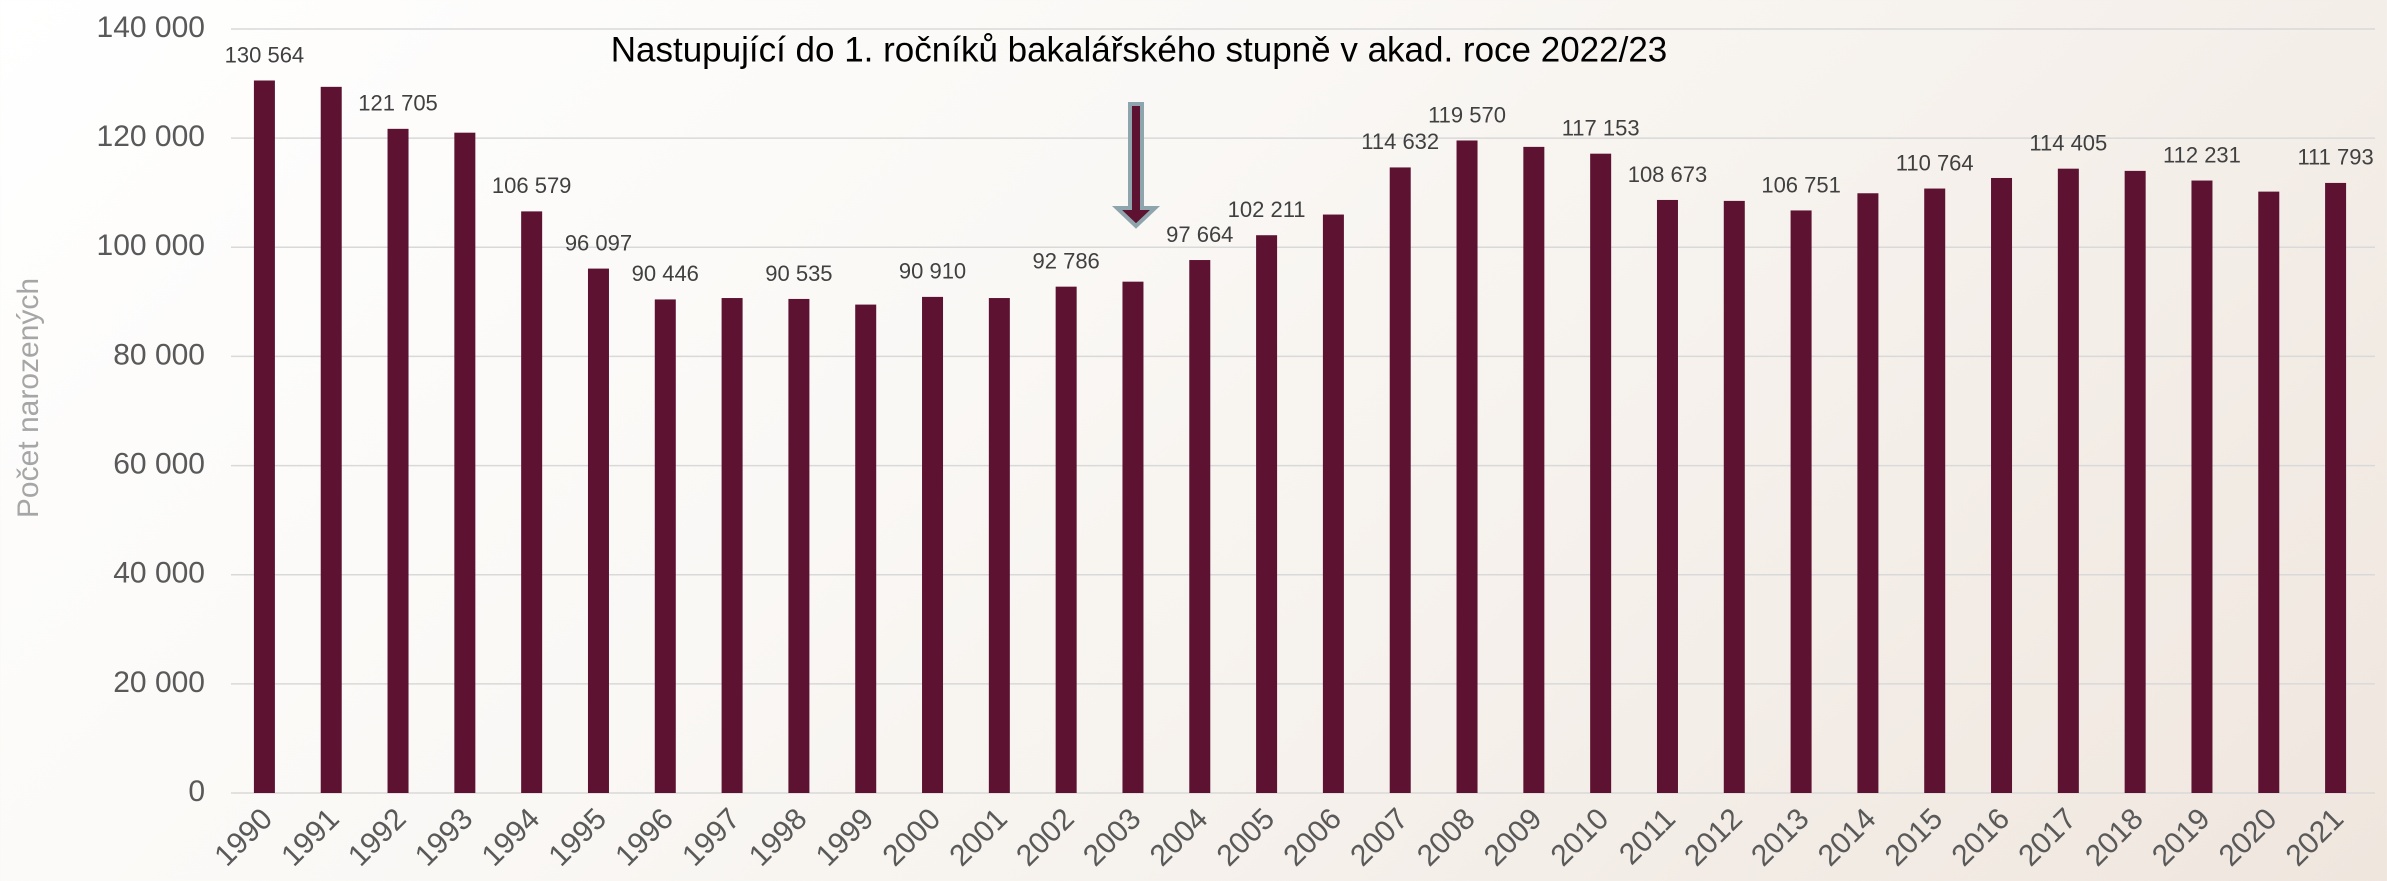 The image size is (2387, 881). I want to click on data-label: 90 446, so click(665, 273).